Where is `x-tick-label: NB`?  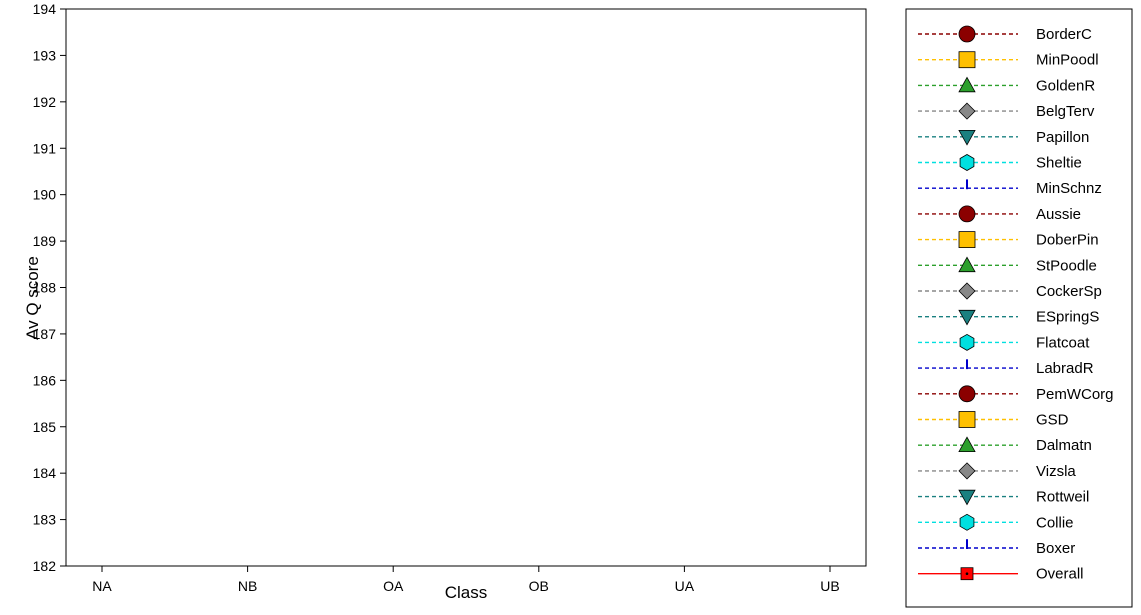 x-tick-label: NB is located at coordinates (247, 586).